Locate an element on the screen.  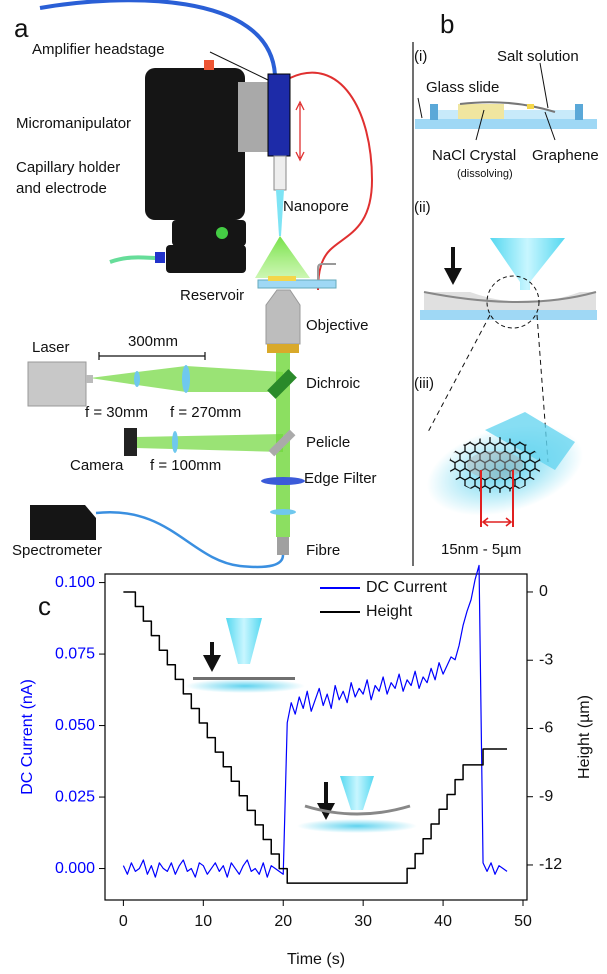
label: (ii) is located at coordinates (422, 207).